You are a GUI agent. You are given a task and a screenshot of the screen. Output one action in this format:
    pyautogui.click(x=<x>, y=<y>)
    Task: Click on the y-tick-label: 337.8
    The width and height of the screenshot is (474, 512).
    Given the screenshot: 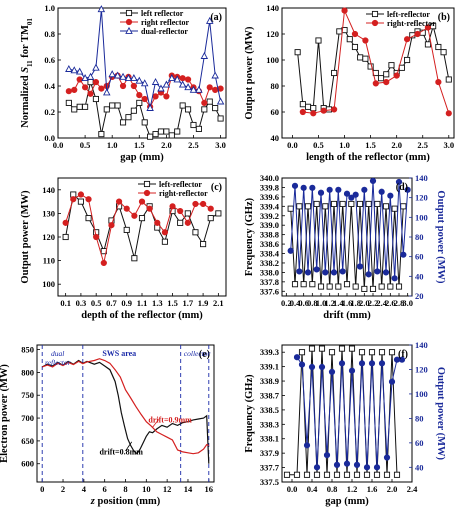 What is the action you would take?
    pyautogui.click(x=269, y=282)
    